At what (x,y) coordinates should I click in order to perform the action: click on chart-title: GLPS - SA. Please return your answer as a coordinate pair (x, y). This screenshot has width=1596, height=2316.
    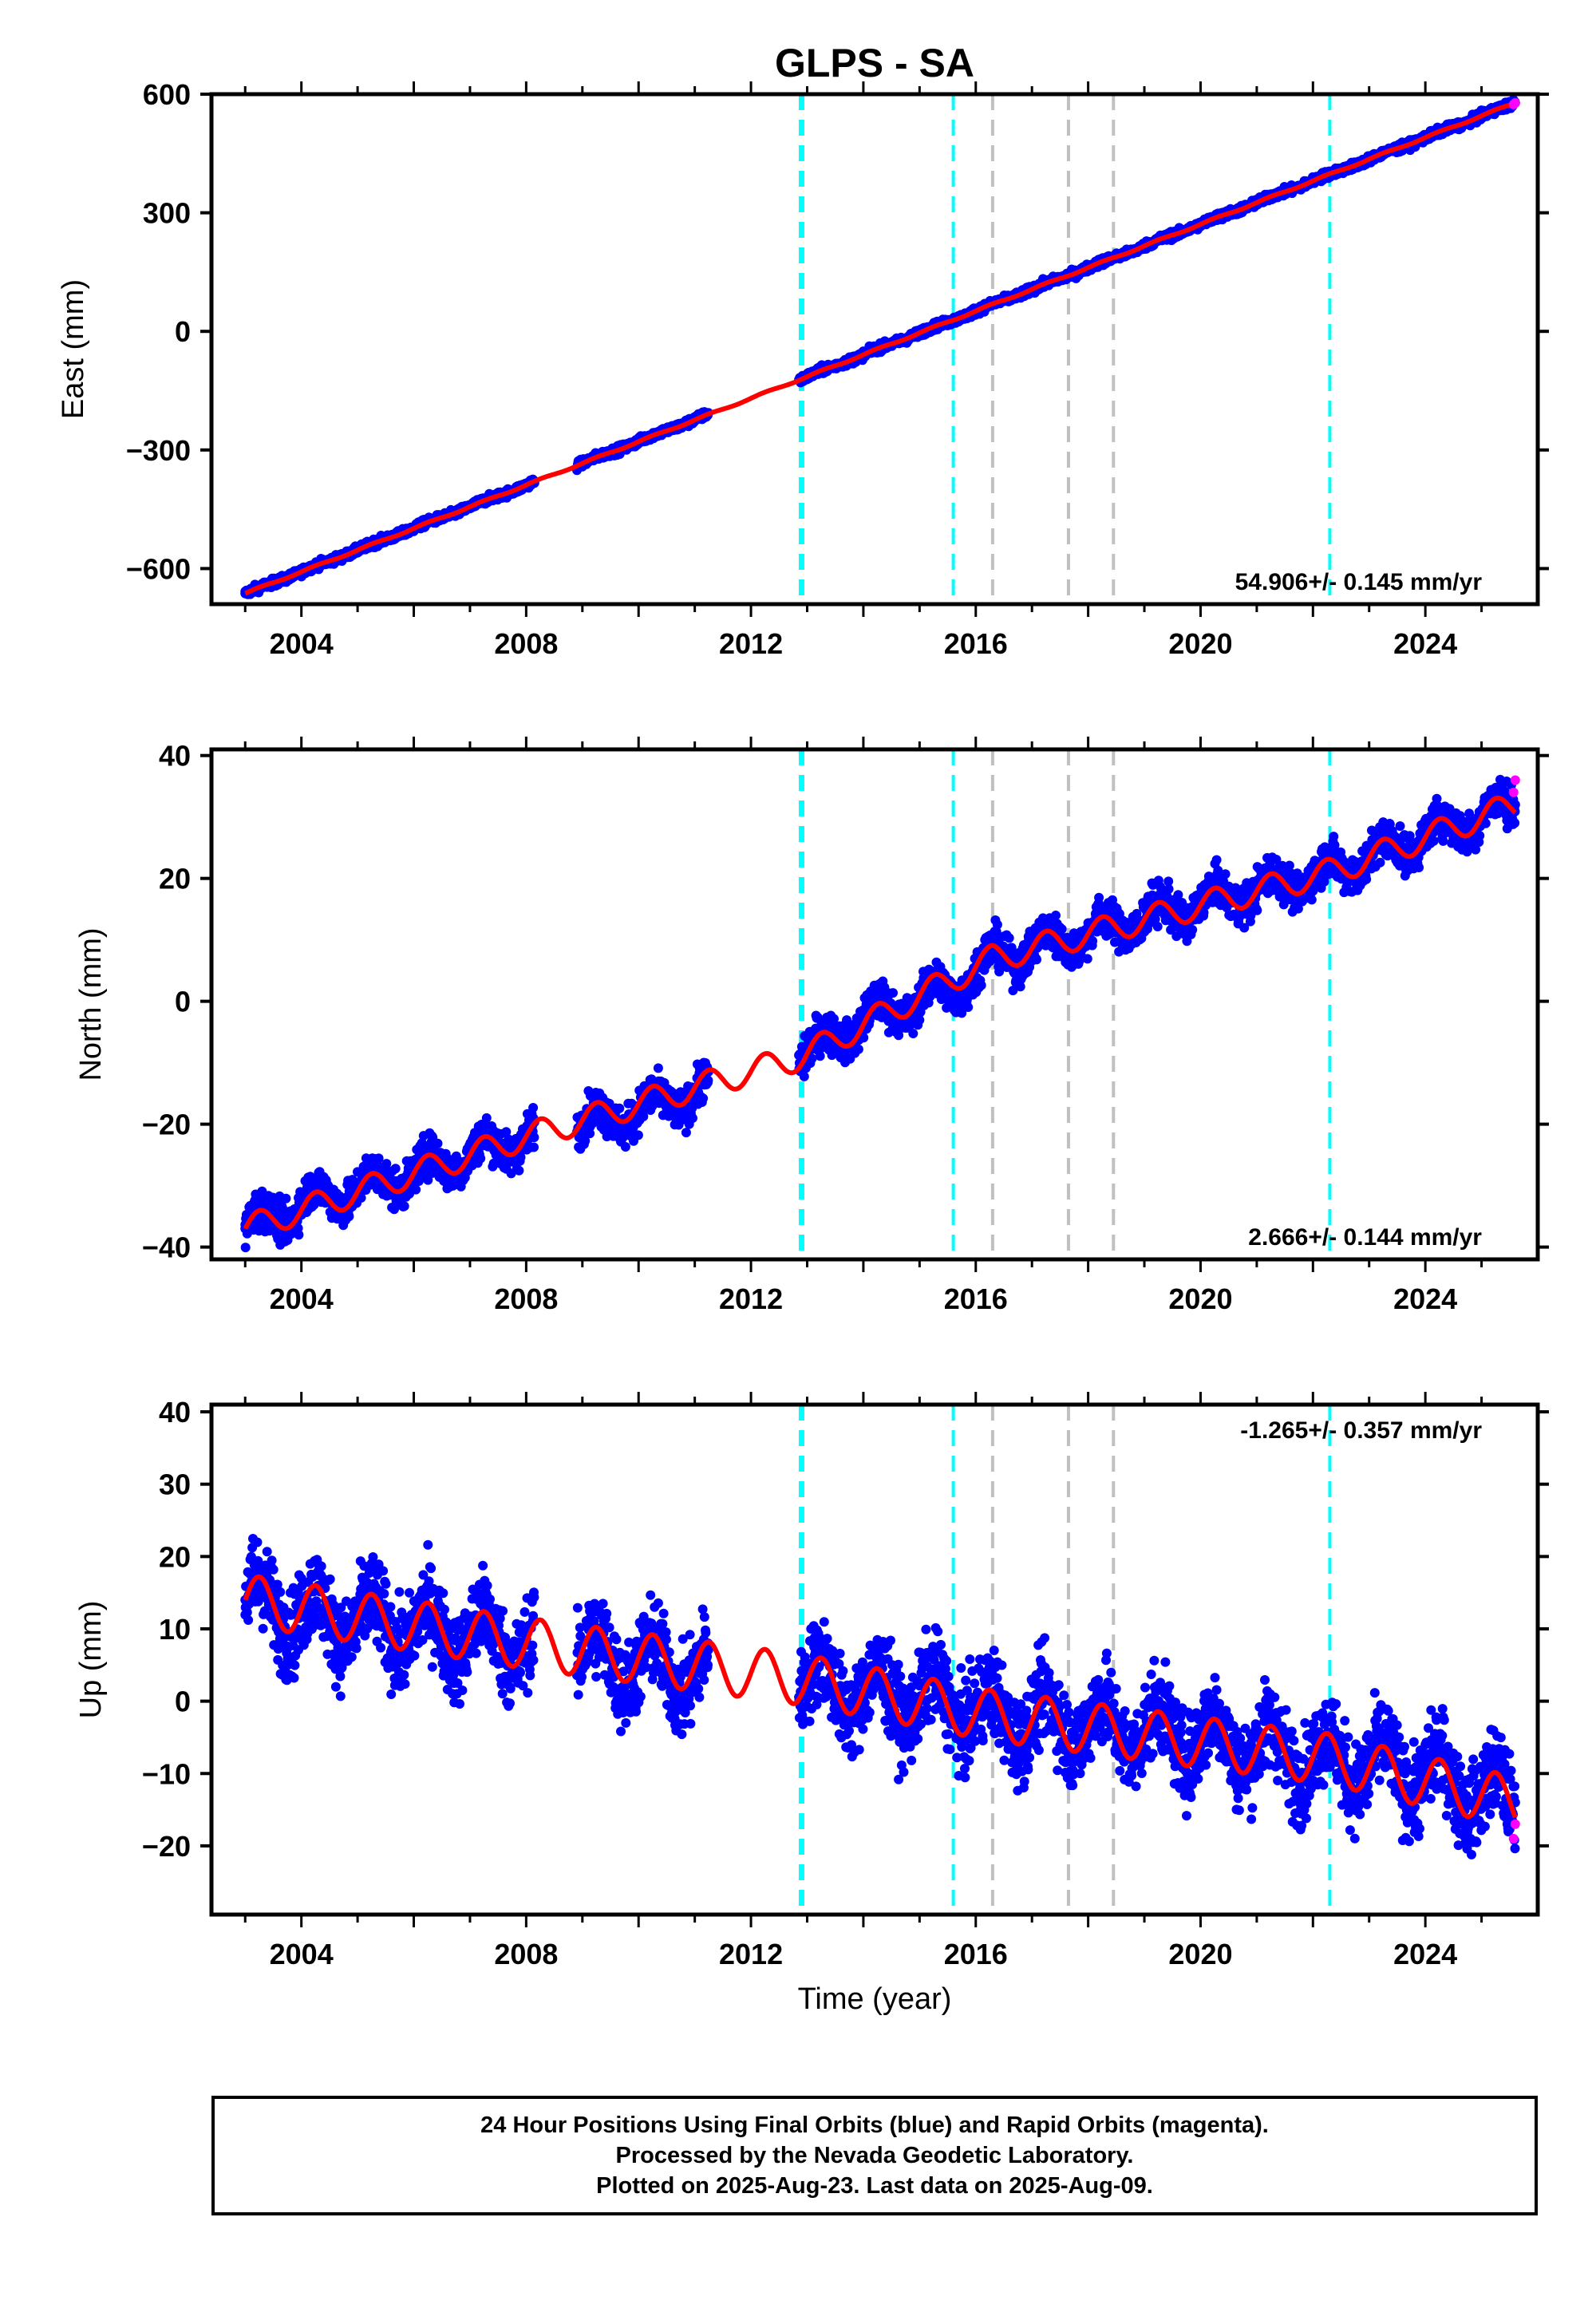
    Looking at the image, I should click on (874, 63).